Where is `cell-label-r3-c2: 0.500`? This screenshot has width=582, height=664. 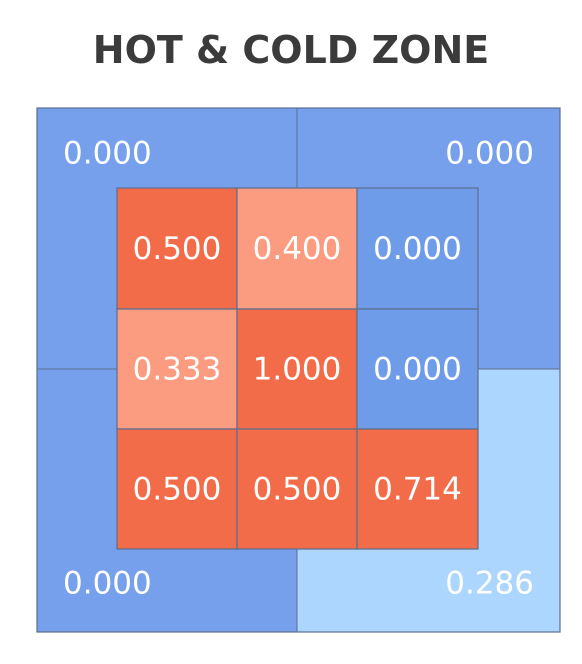 cell-label-r3-c2: 0.500 is located at coordinates (297, 490).